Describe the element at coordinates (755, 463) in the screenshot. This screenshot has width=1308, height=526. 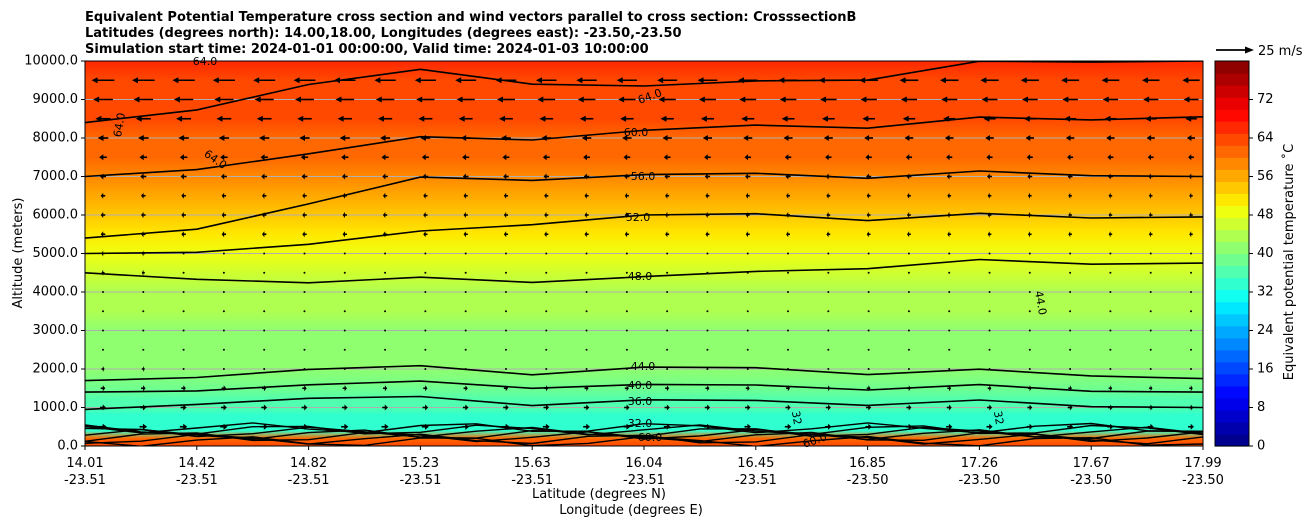
I see `x-tick-label-lat: 16.45` at that location.